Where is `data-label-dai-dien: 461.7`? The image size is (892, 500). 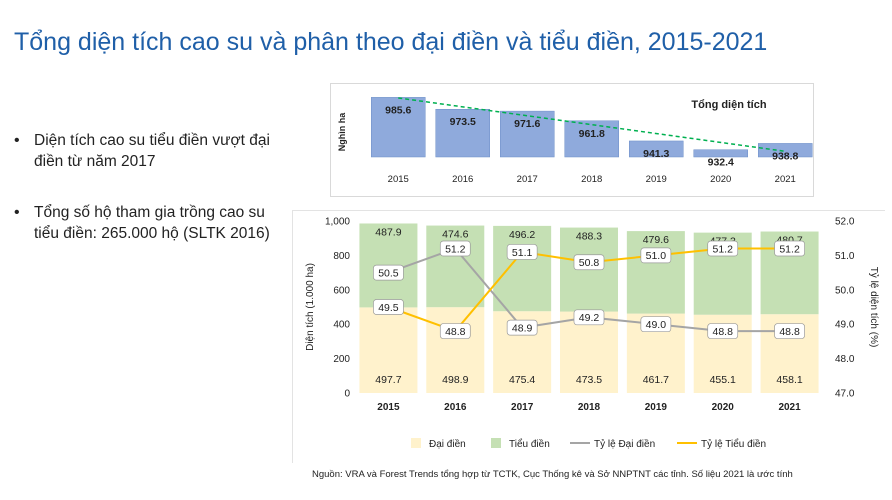
data-label-dai-dien: 461.7 is located at coordinates (656, 380).